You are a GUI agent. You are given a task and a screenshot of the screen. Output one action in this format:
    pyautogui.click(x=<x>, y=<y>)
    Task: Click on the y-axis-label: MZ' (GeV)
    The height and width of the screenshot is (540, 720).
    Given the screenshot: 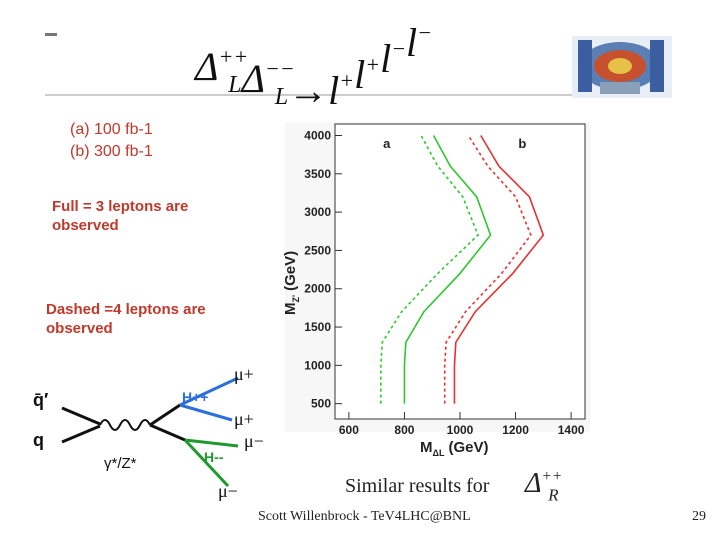 What is the action you would take?
    pyautogui.click(x=291, y=283)
    